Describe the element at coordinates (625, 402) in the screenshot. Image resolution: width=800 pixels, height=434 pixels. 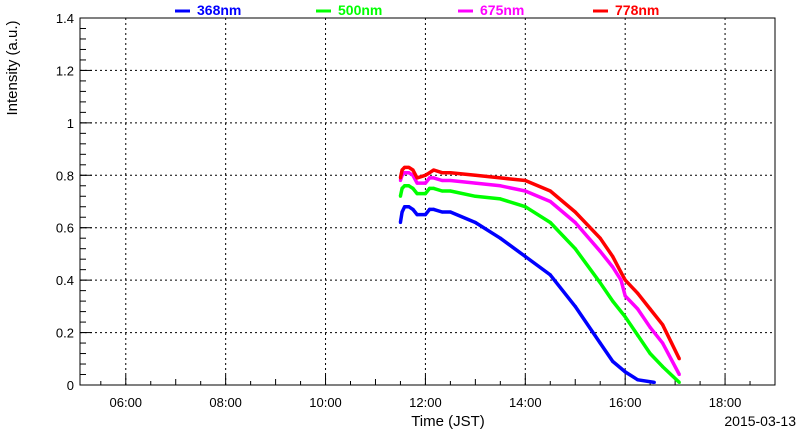
I see `x-tick-label: 16:00` at that location.